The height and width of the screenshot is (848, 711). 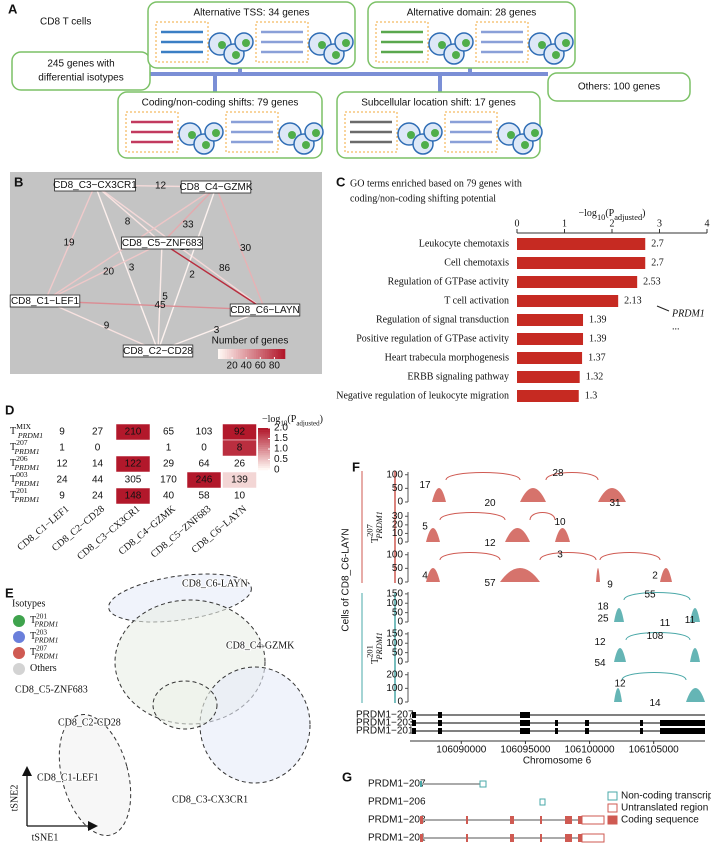 What do you see at coordinates (398, 568) in the screenshot?
I see `y-tick-label: 50` at bounding box center [398, 568].